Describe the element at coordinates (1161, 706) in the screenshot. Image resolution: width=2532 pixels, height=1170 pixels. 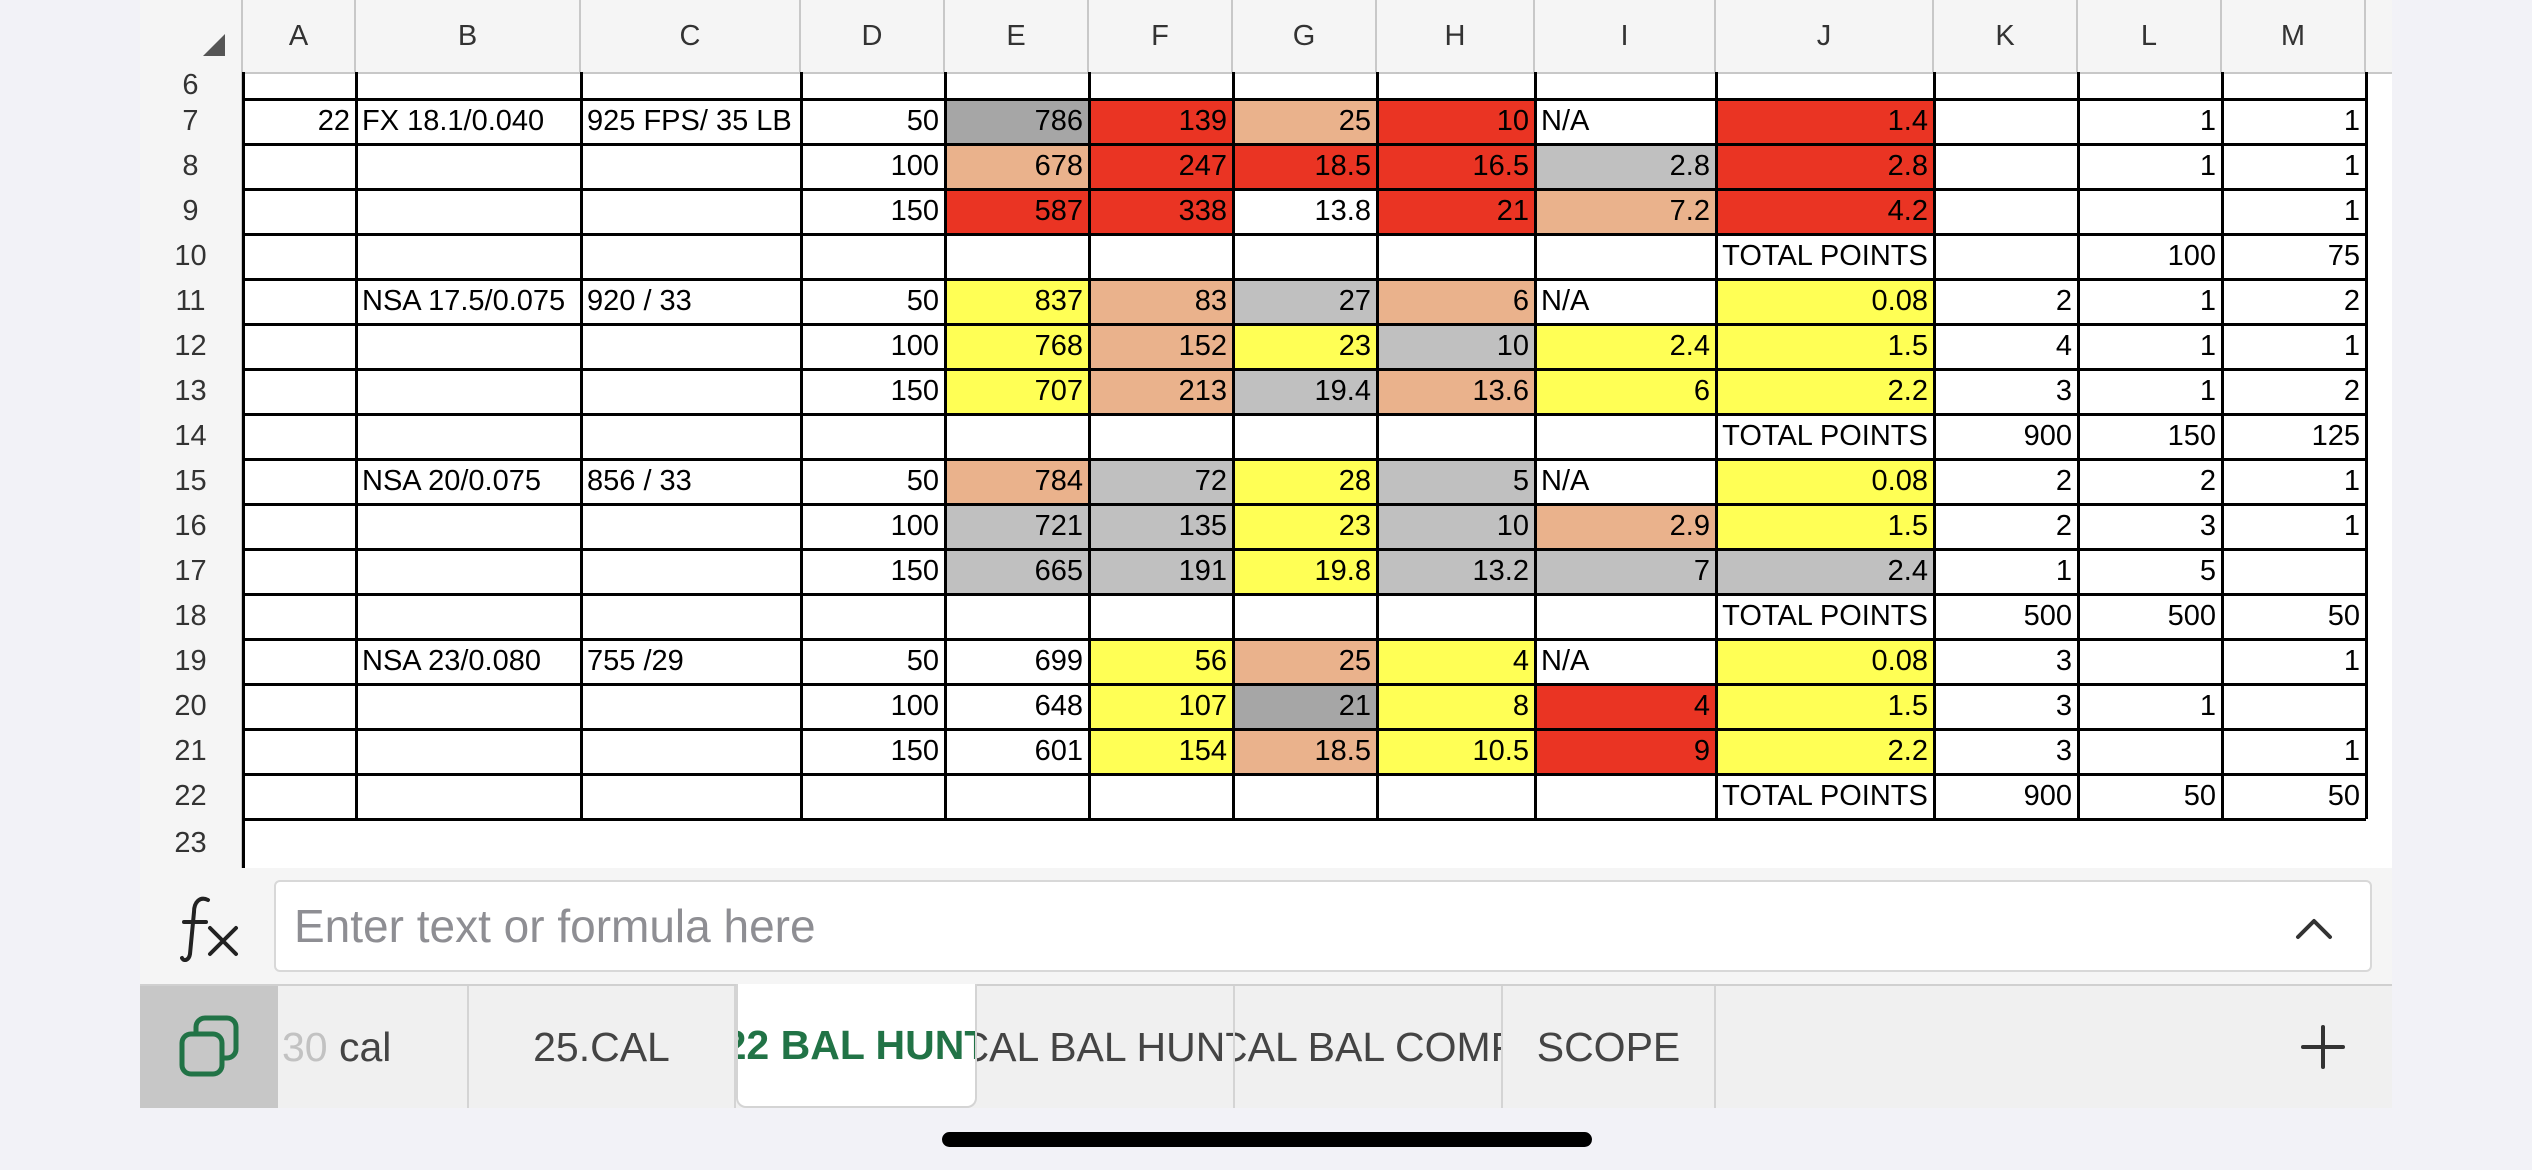
I see `cell-f20: 107` at that location.